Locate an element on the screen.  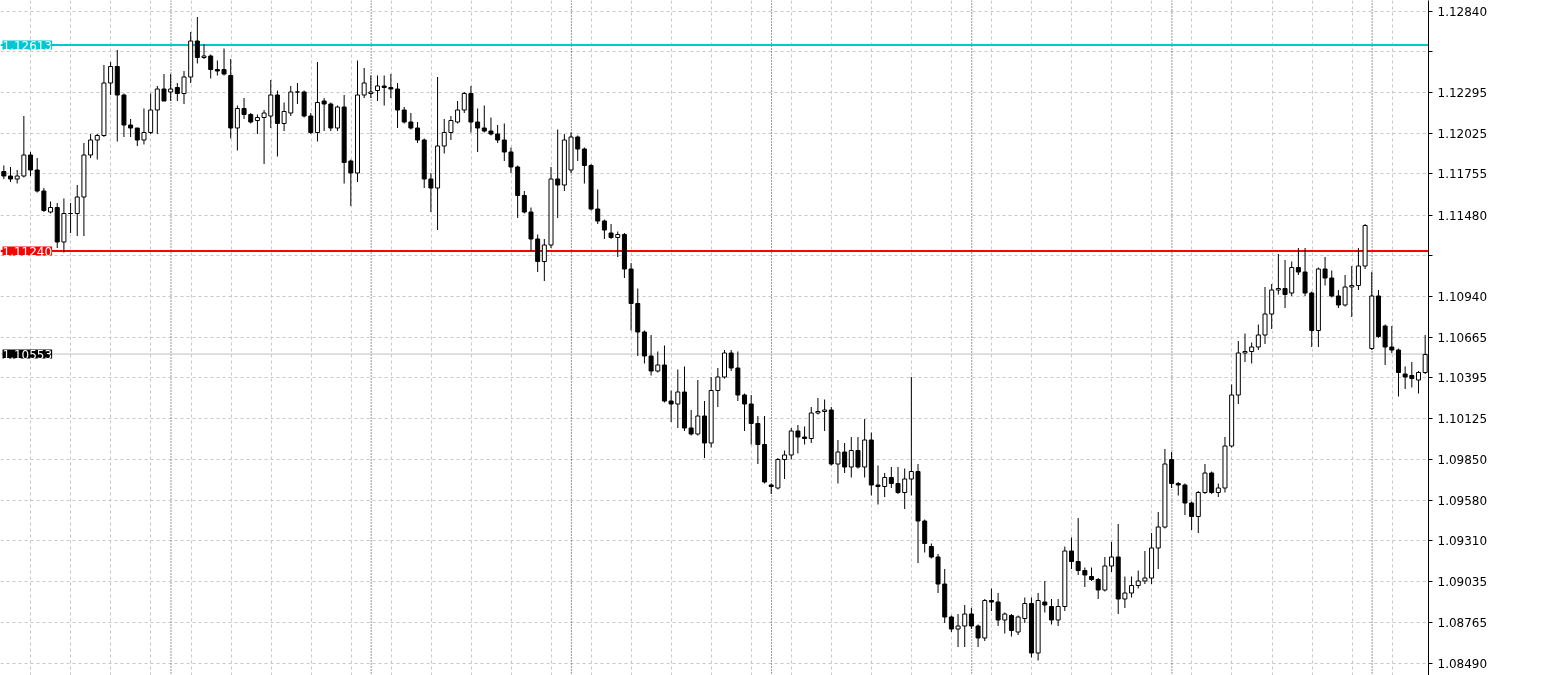
y-tick-label: 1.09580 is located at coordinates (1462, 500).